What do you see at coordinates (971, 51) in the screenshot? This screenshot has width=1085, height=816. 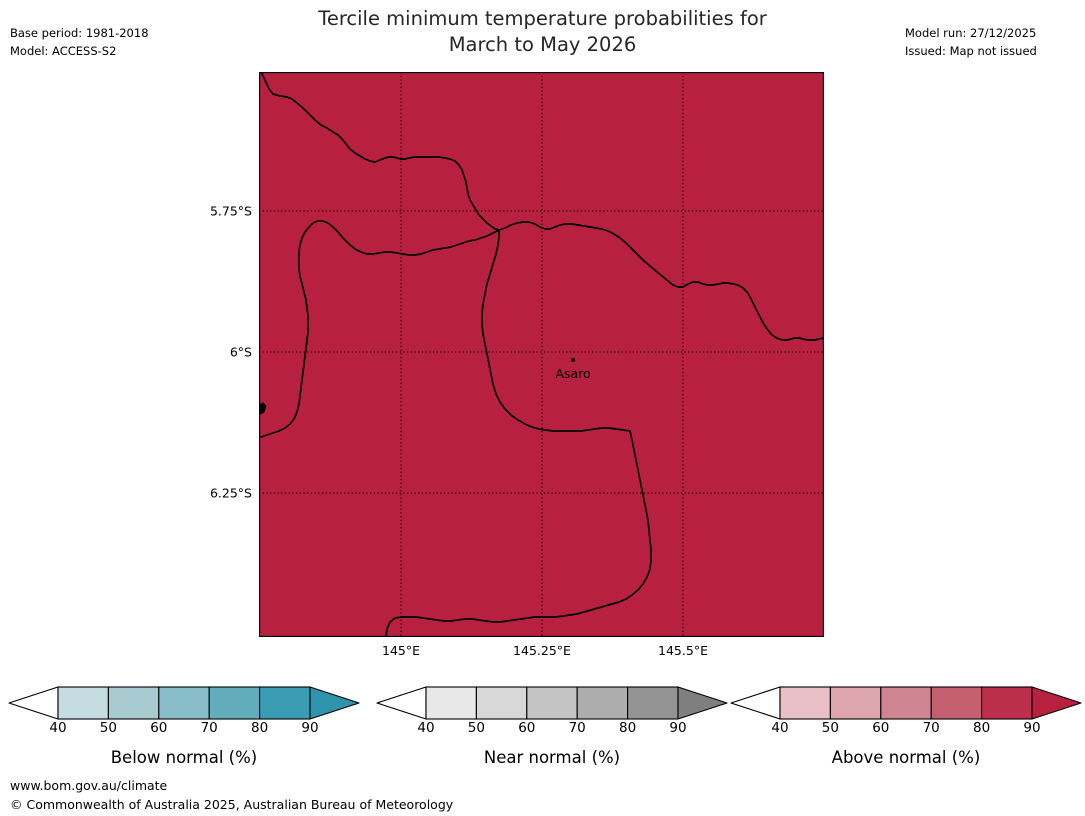 I see `issued-text: Issued: Map not issued` at bounding box center [971, 51].